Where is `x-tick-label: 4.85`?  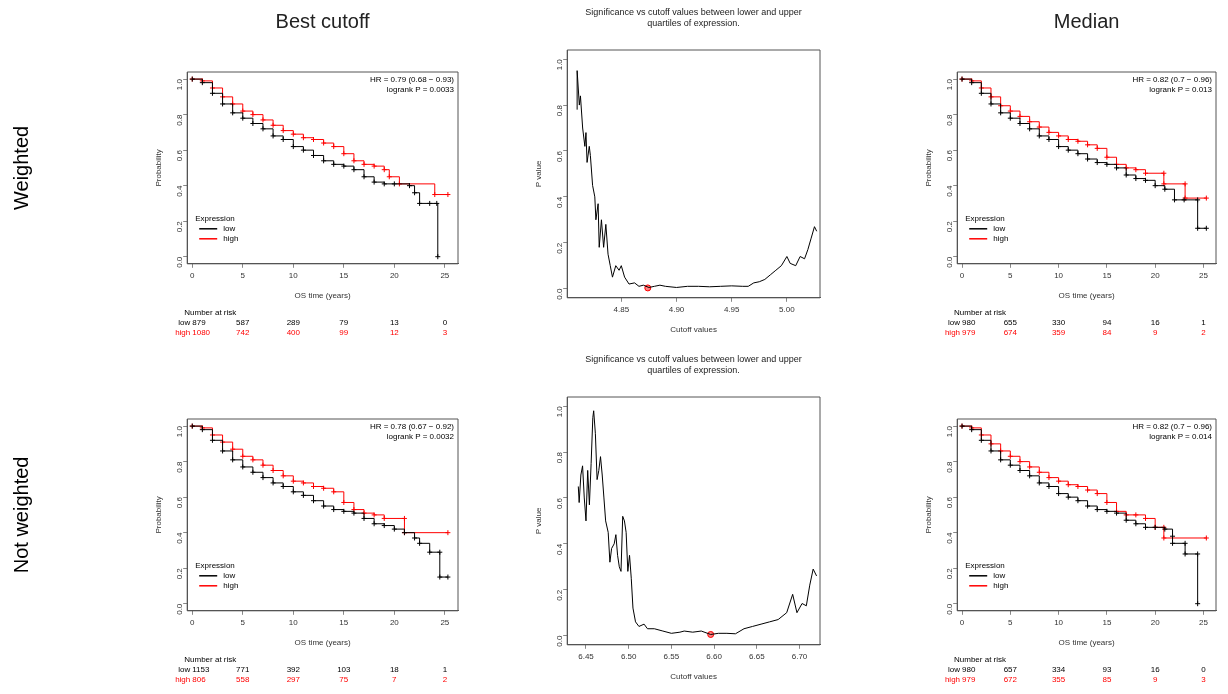
x-tick-label: 4.85 is located at coordinates (621, 309).